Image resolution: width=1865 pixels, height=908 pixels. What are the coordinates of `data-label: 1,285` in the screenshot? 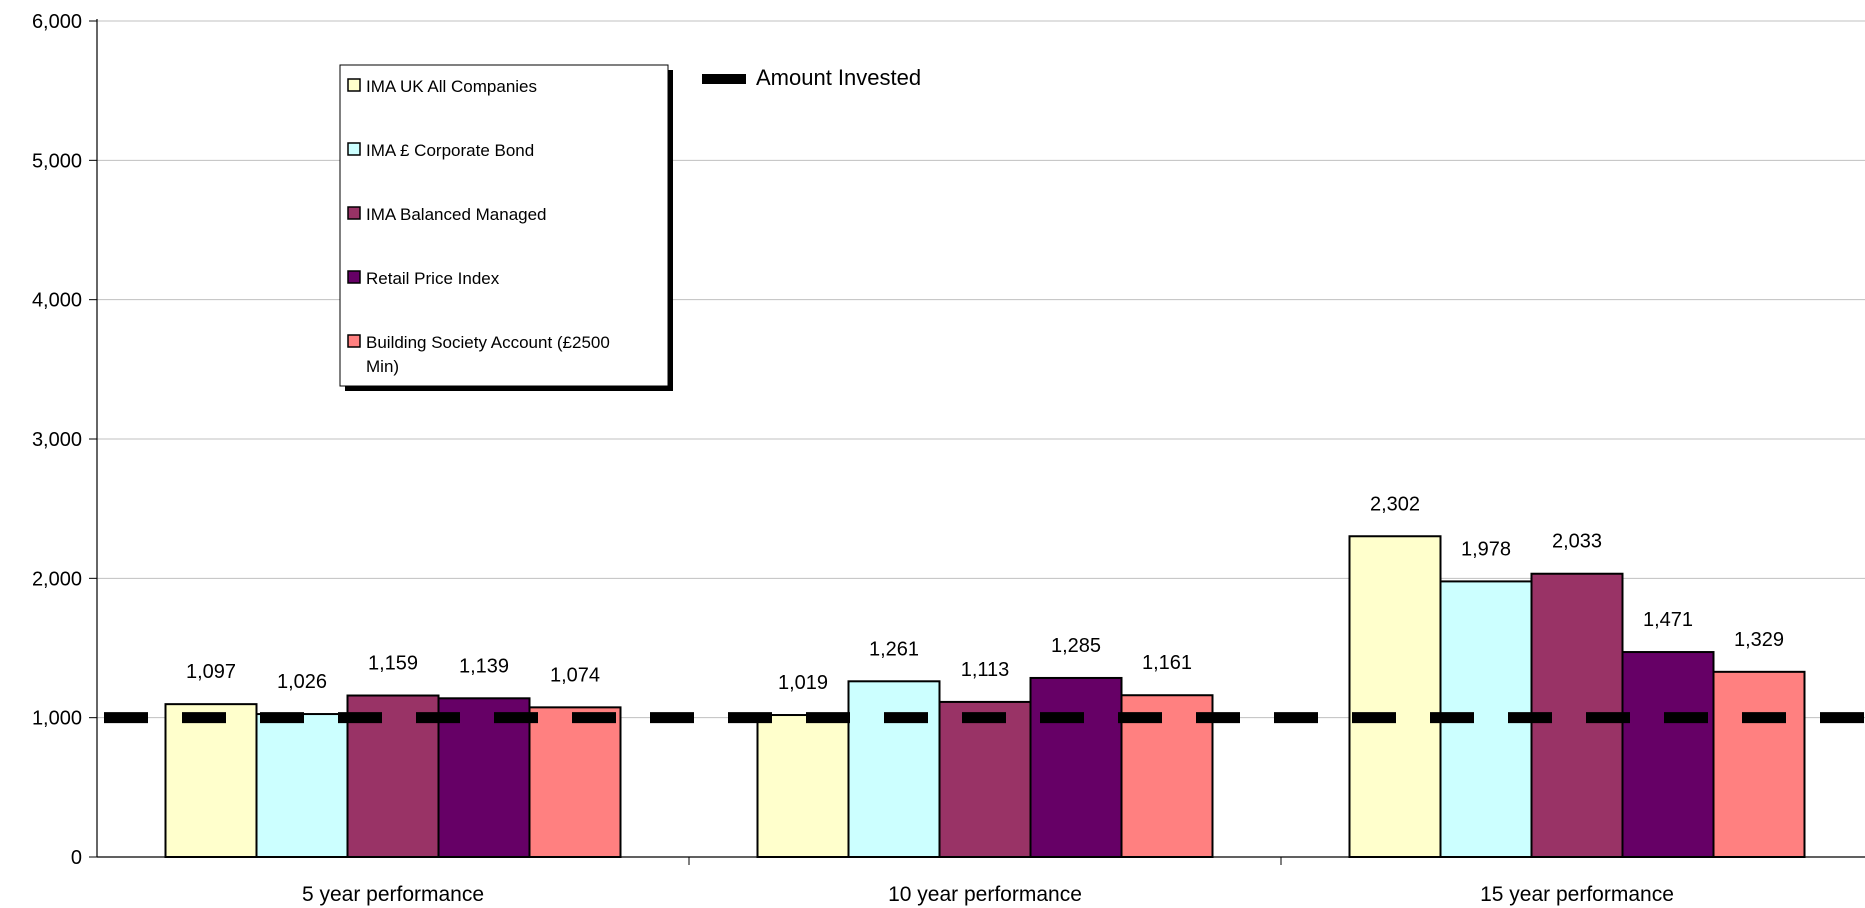 It's located at (1076, 646).